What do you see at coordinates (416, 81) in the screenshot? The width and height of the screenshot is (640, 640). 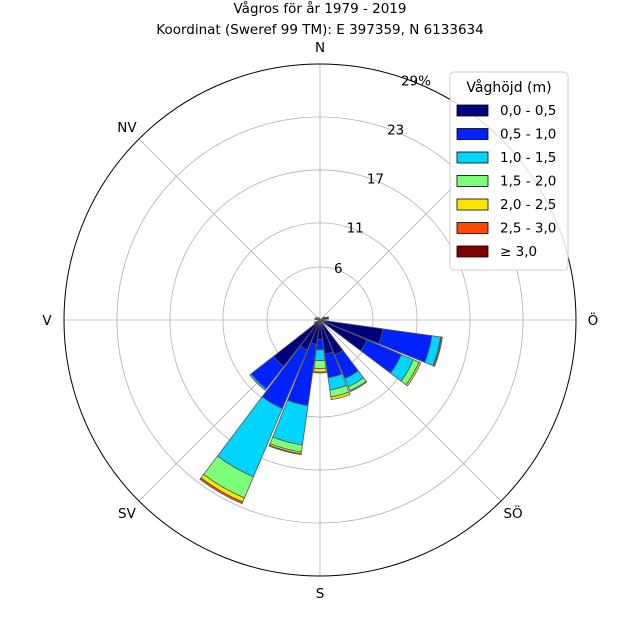 I see `radial-tick-label-4: 29%` at bounding box center [416, 81].